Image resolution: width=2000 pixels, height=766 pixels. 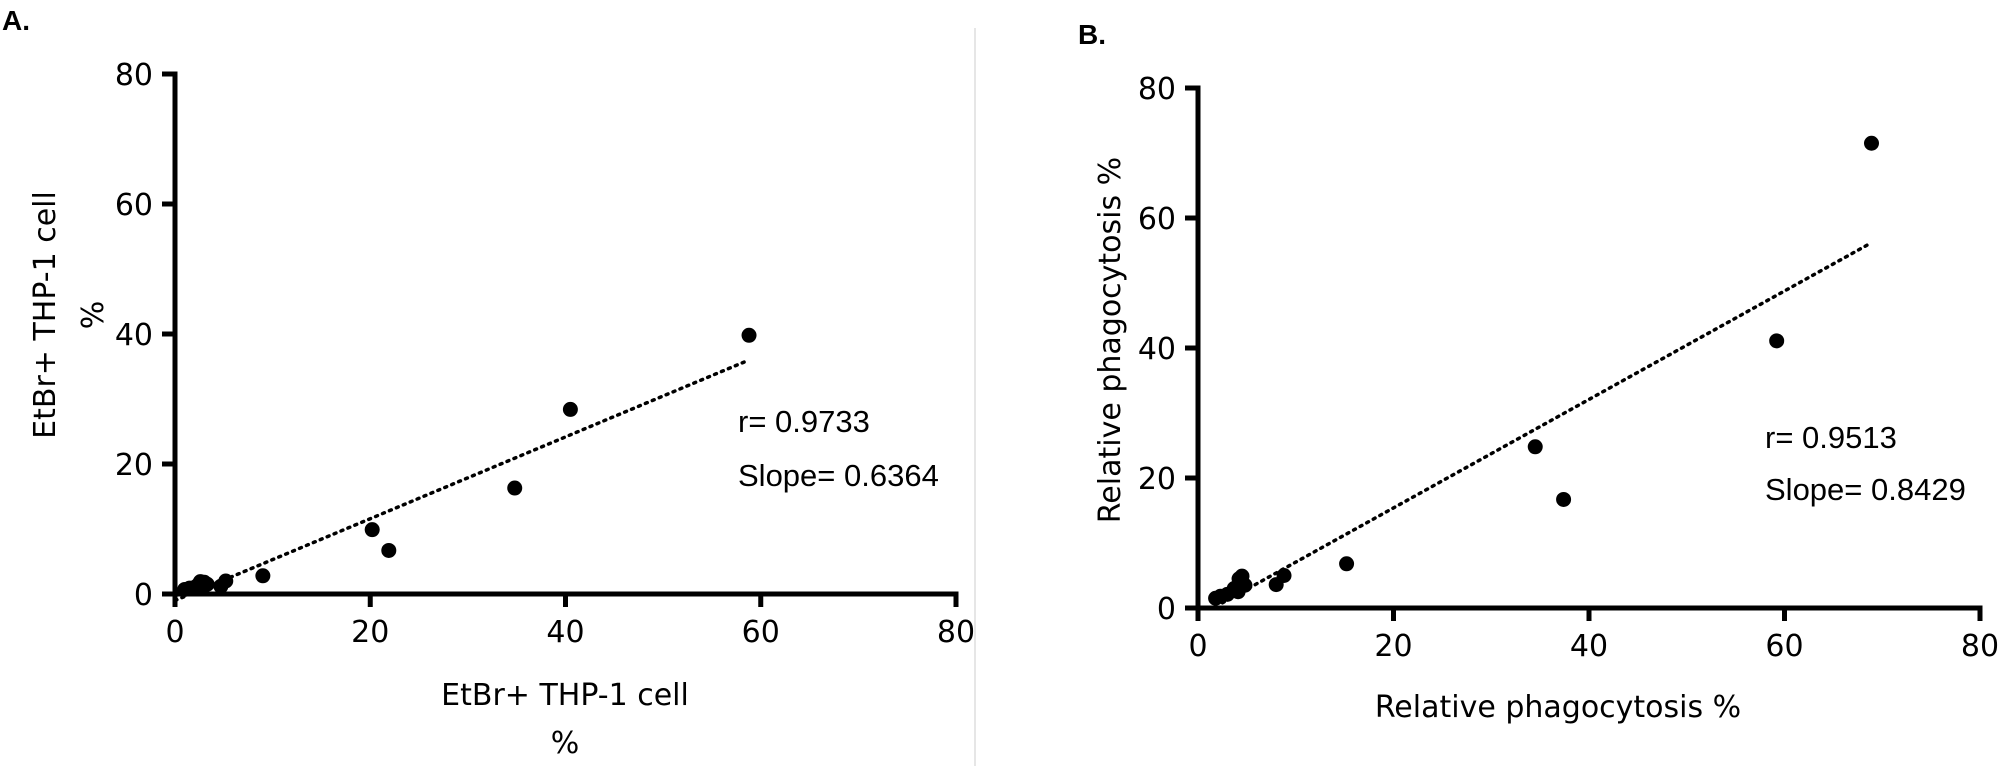 I want to click on panel-b-r-label: r= 0.9513, so click(x=1831, y=437).